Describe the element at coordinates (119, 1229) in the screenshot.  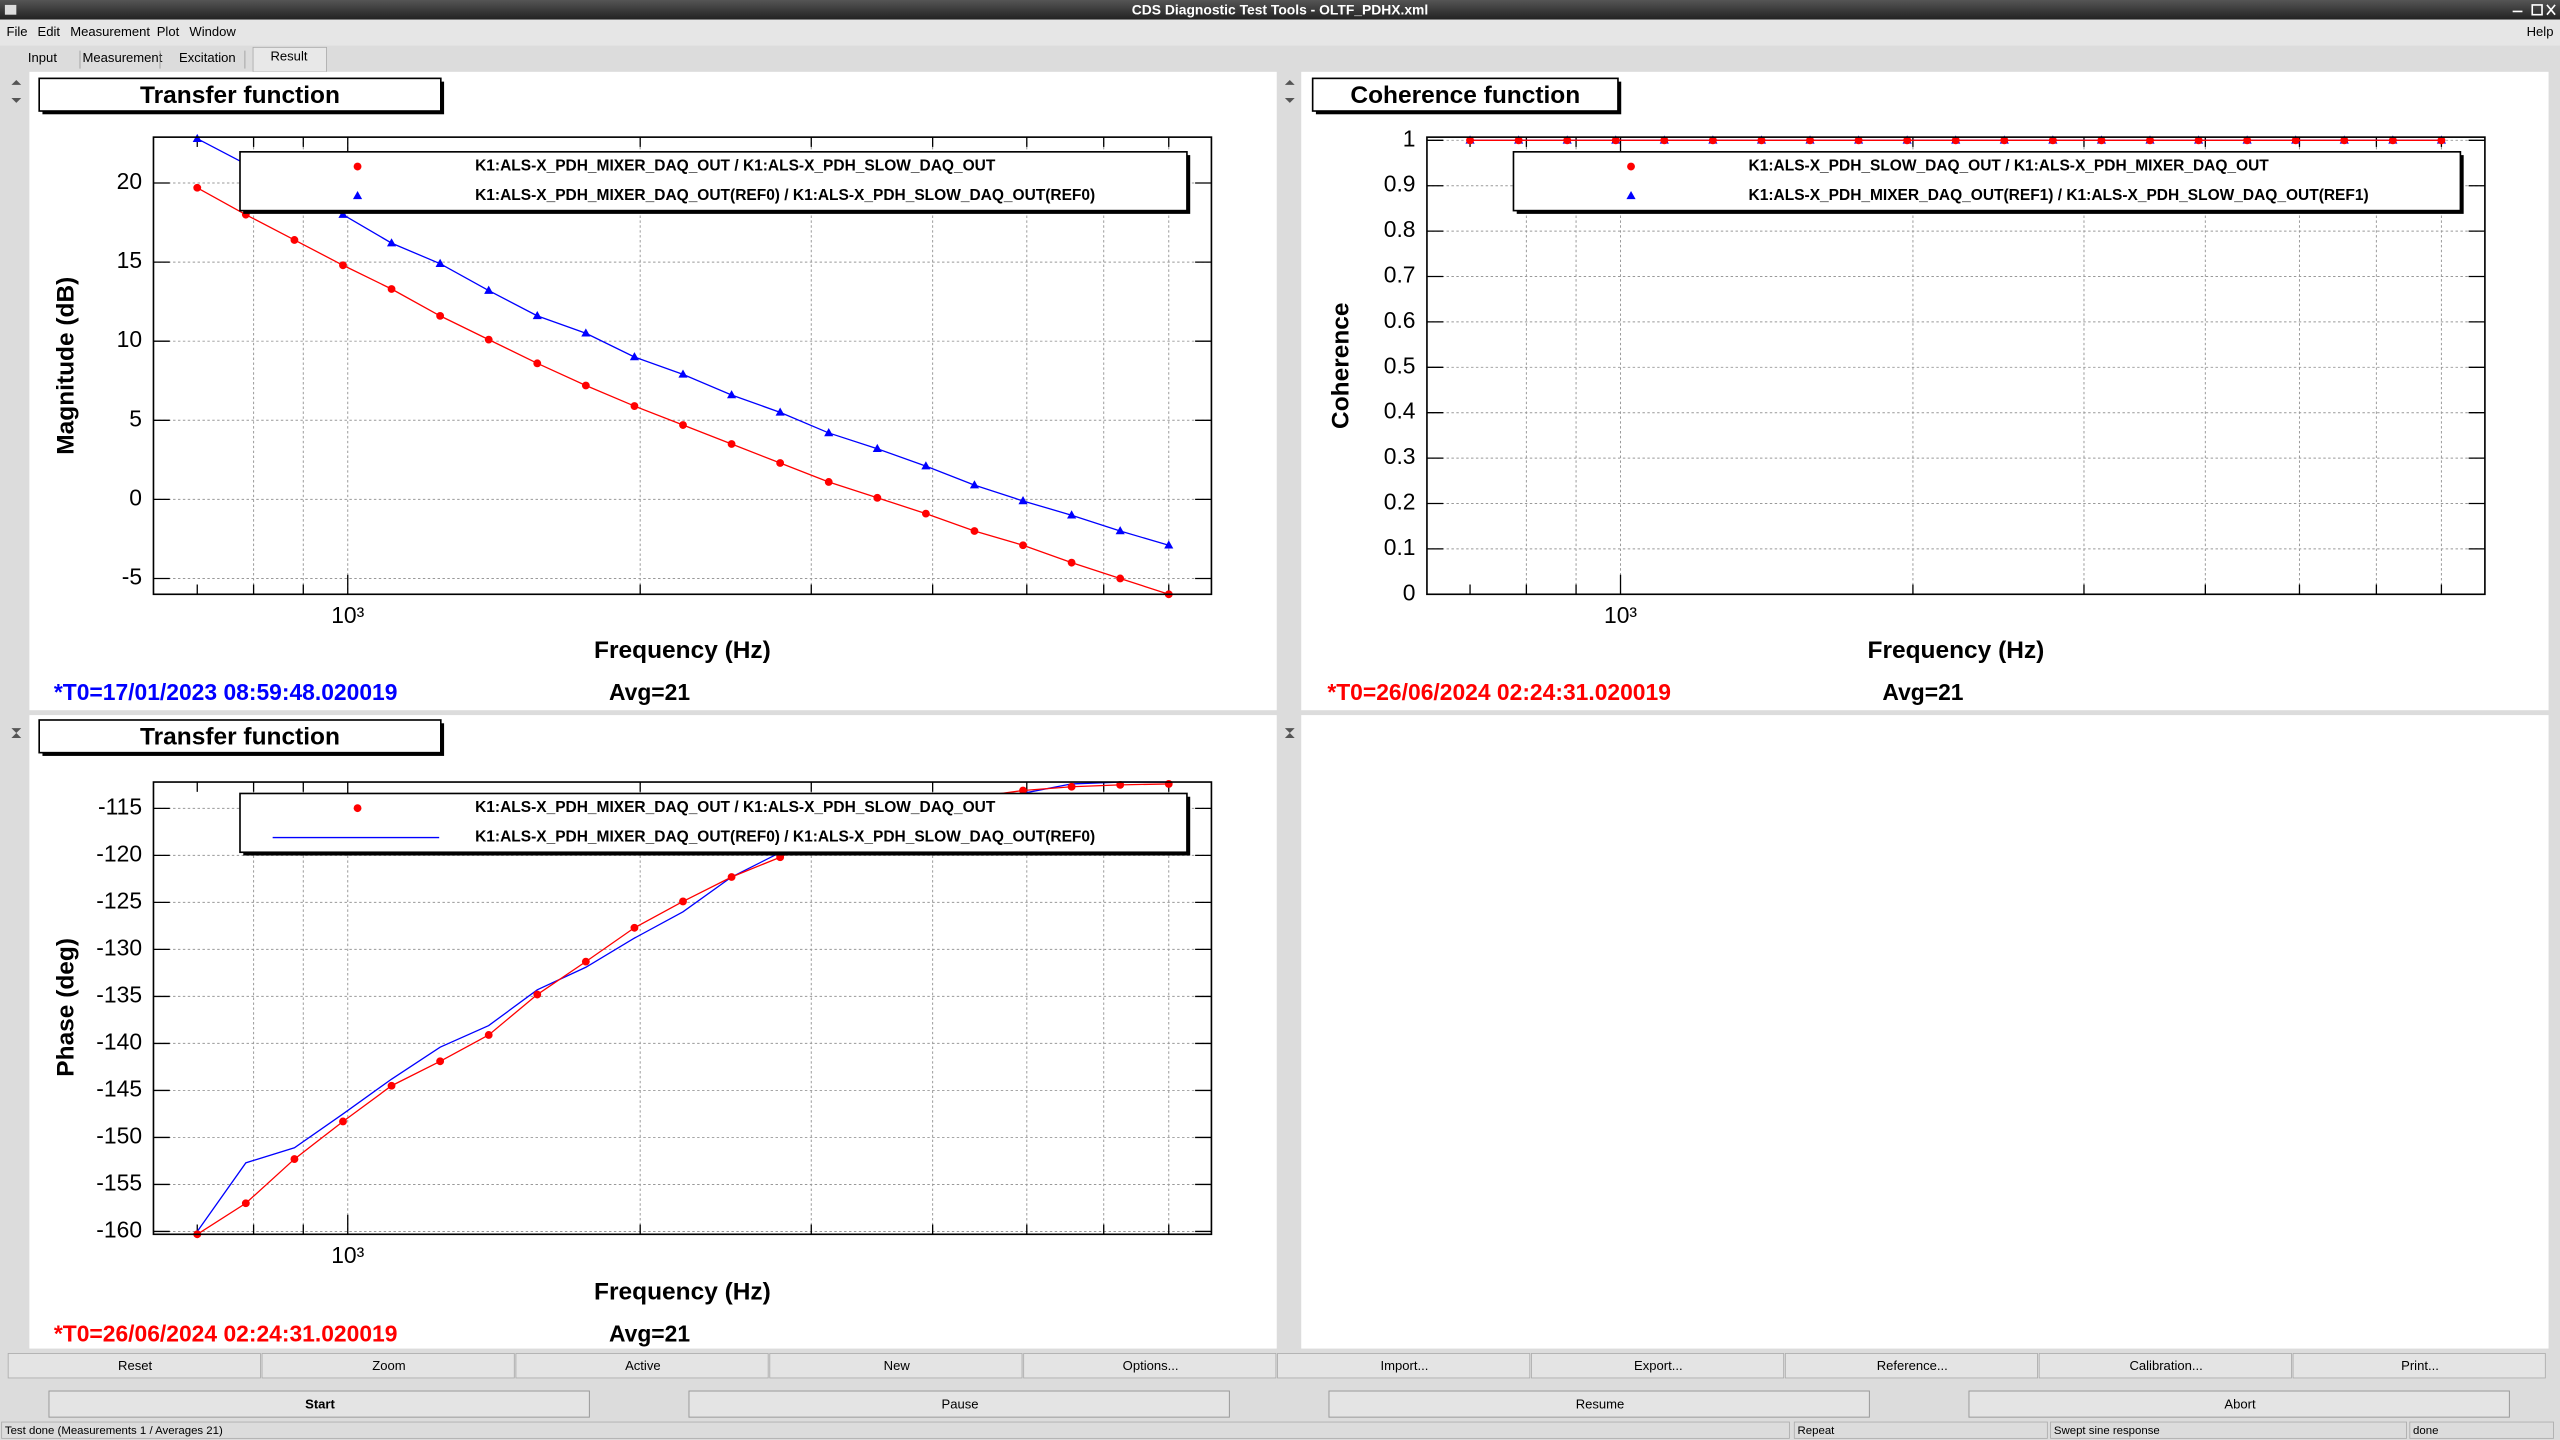
I see `y-tick-label: -160` at that location.